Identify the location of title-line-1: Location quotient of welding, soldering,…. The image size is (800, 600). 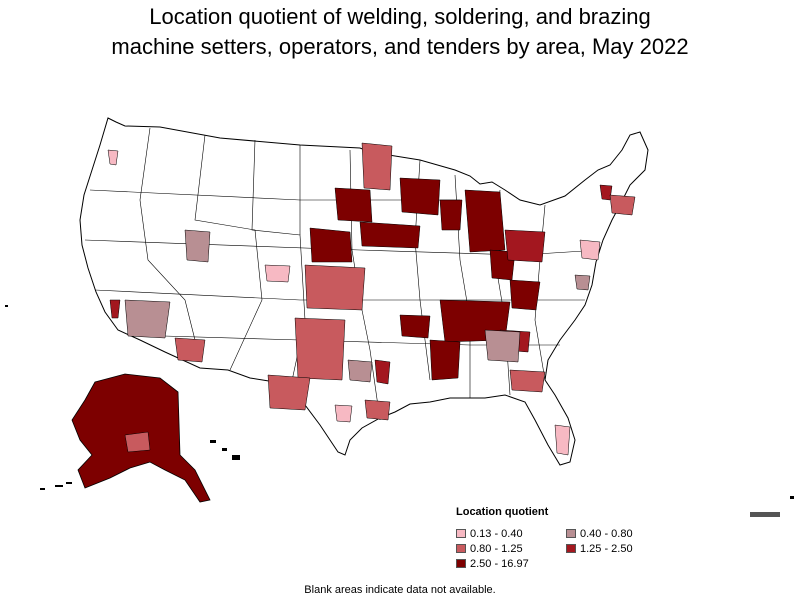
(400, 16).